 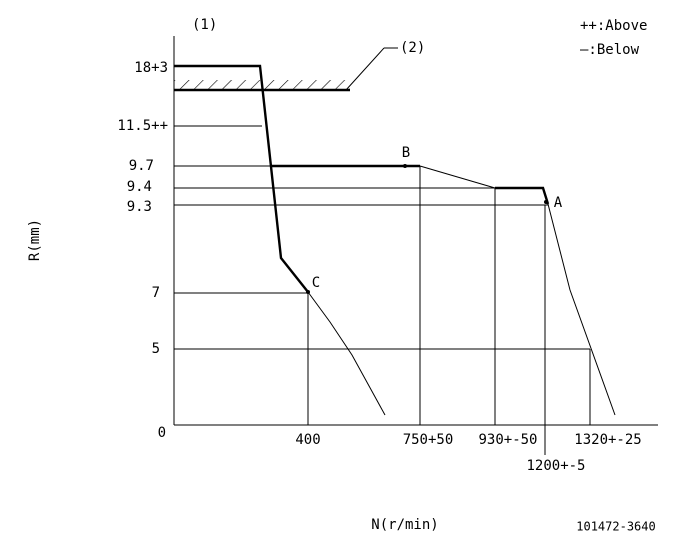 I want to click on drawing-number: 101472-3640, so click(x=615, y=527).